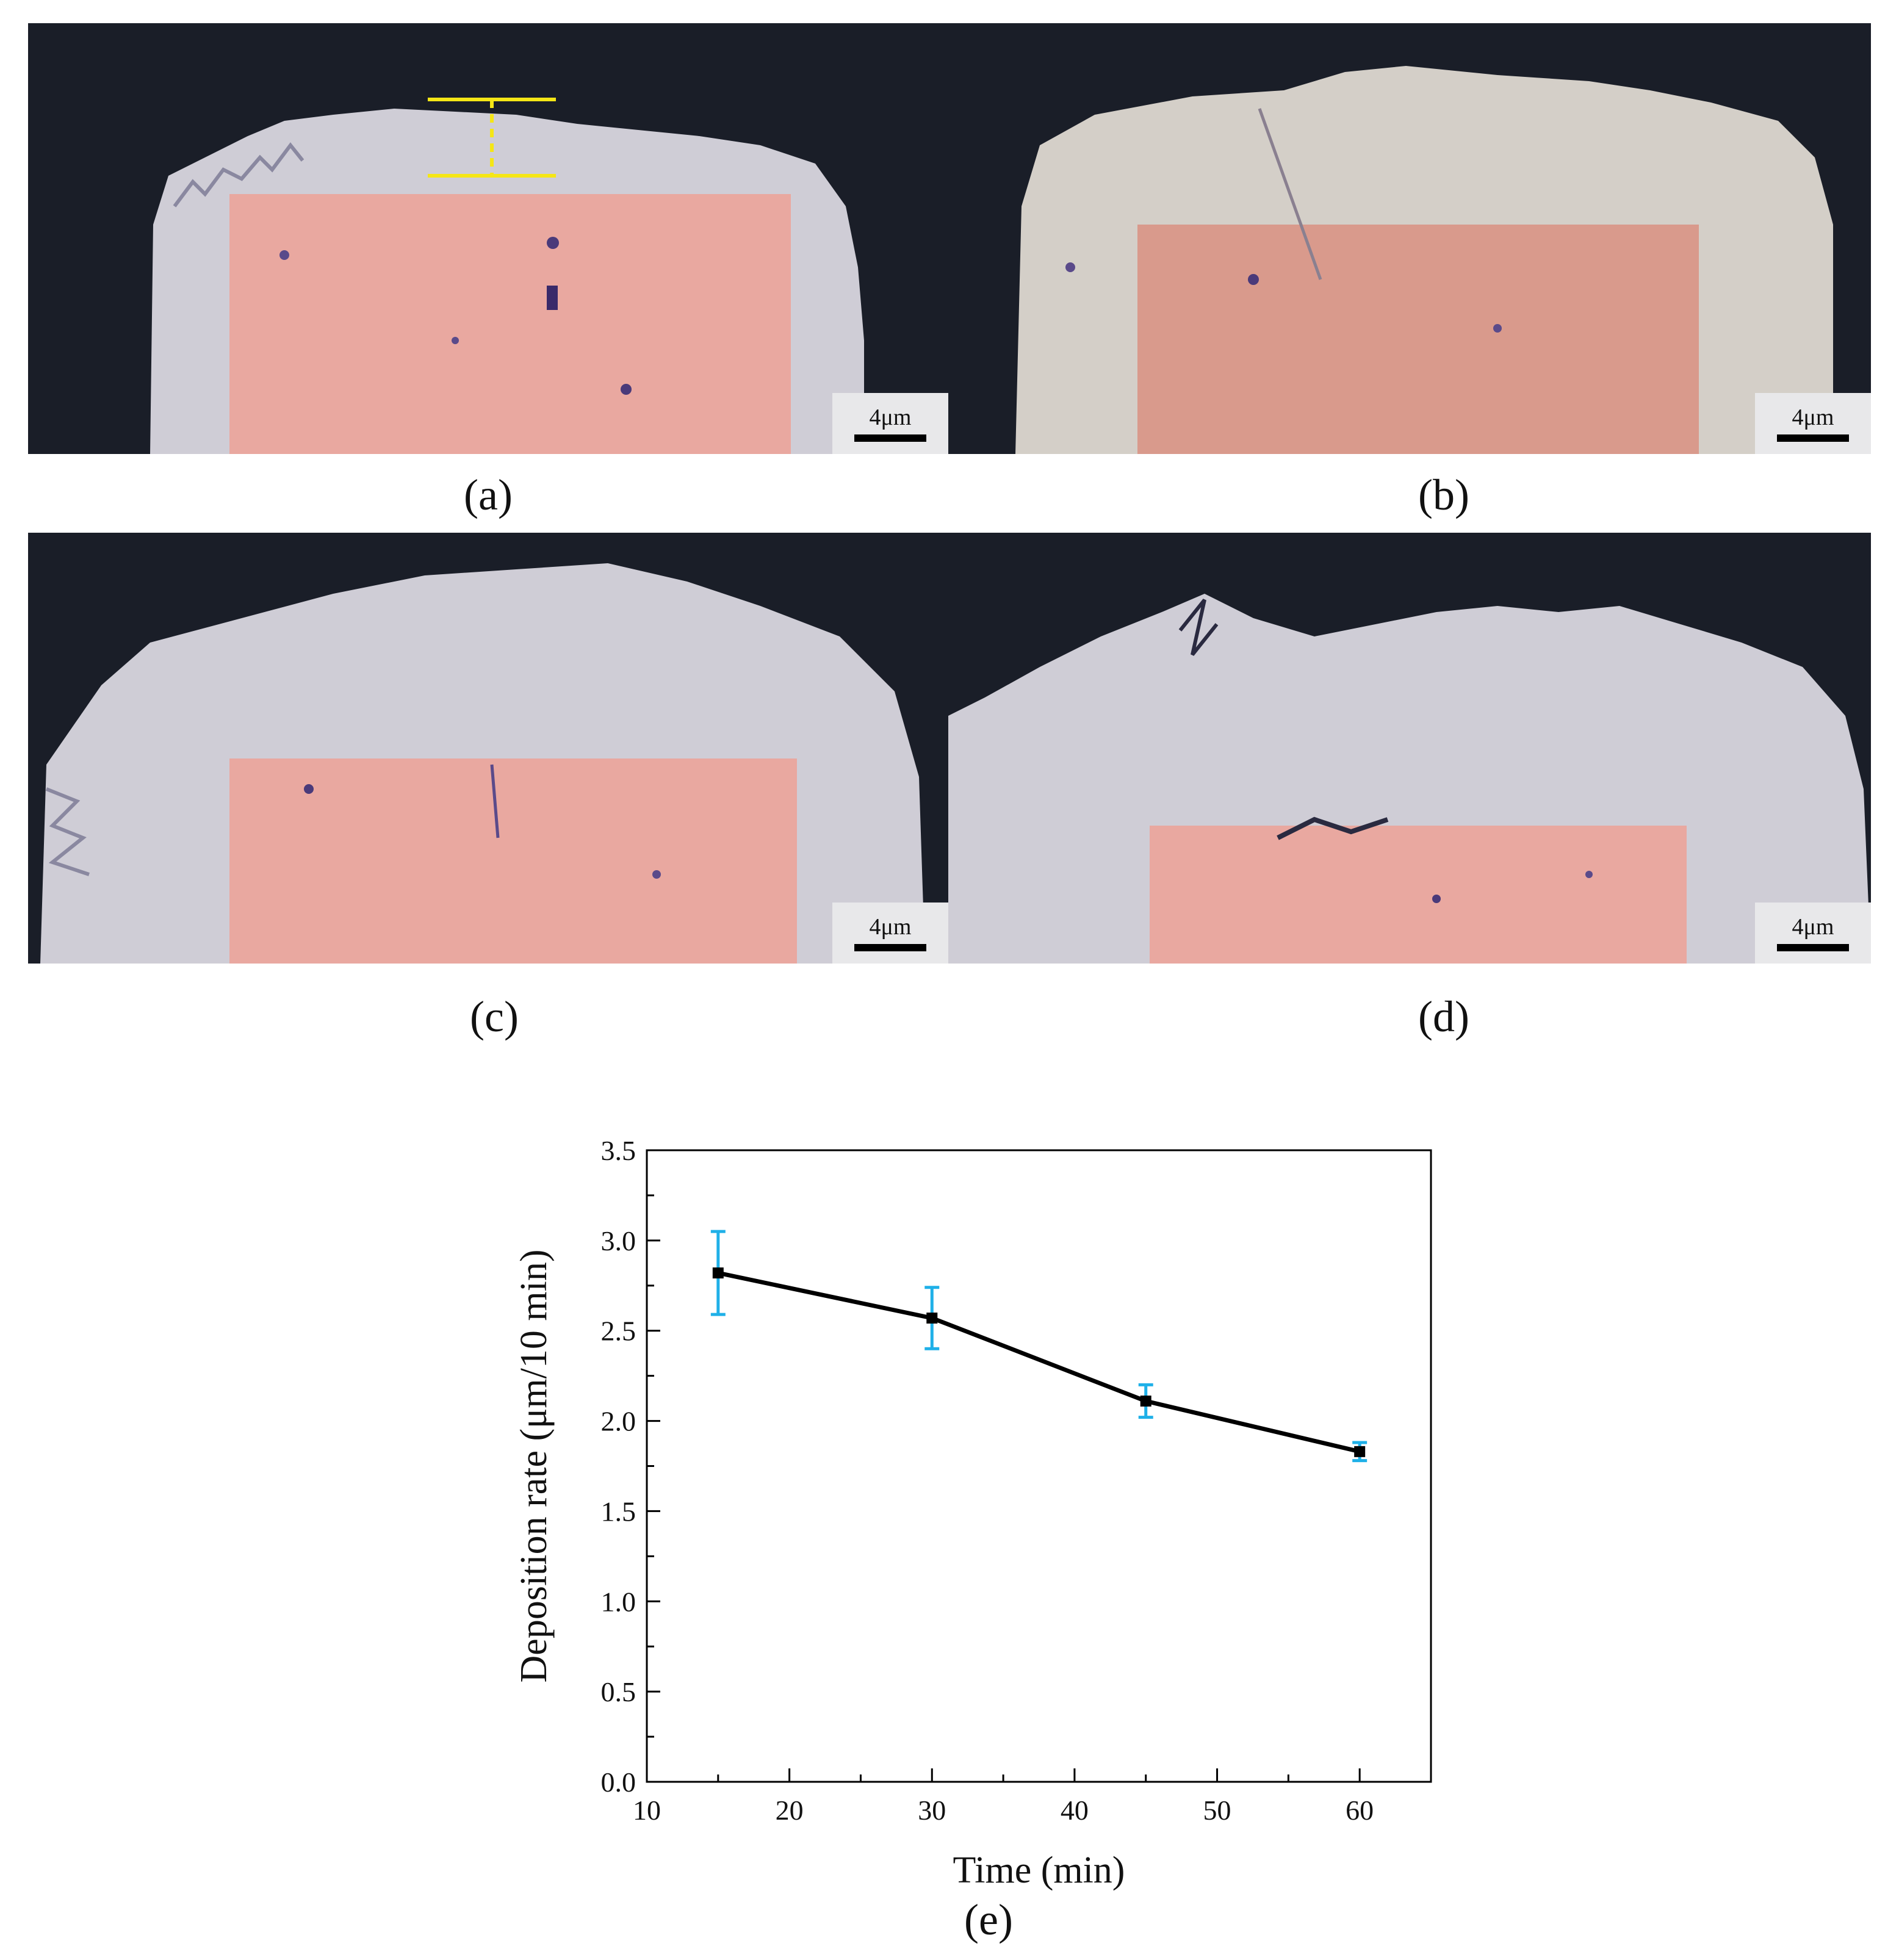 The height and width of the screenshot is (1960, 1899). What do you see at coordinates (492, 138) in the screenshot?
I see `thickness-marker` at bounding box center [492, 138].